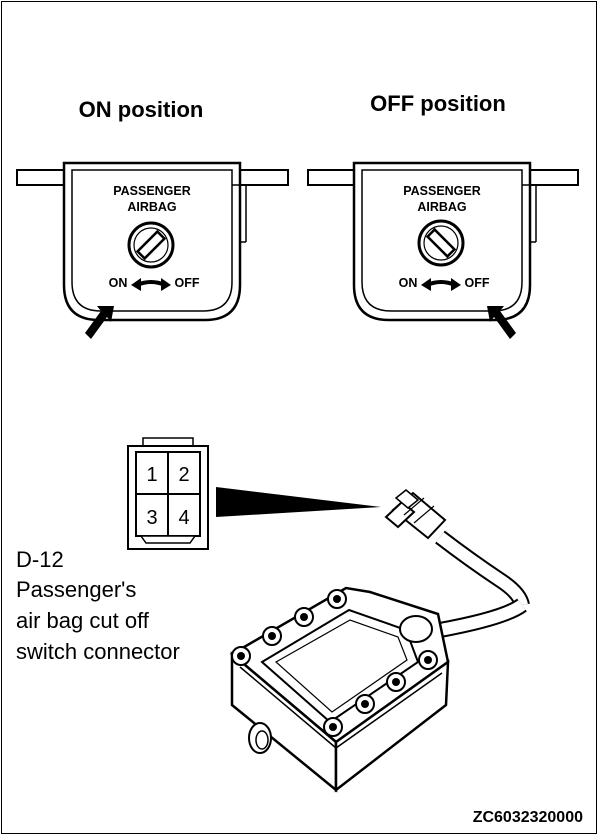 This screenshot has width=600, height=837. What do you see at coordinates (457, 563) in the screenshot?
I see `connector-plug-with-cable` at bounding box center [457, 563].